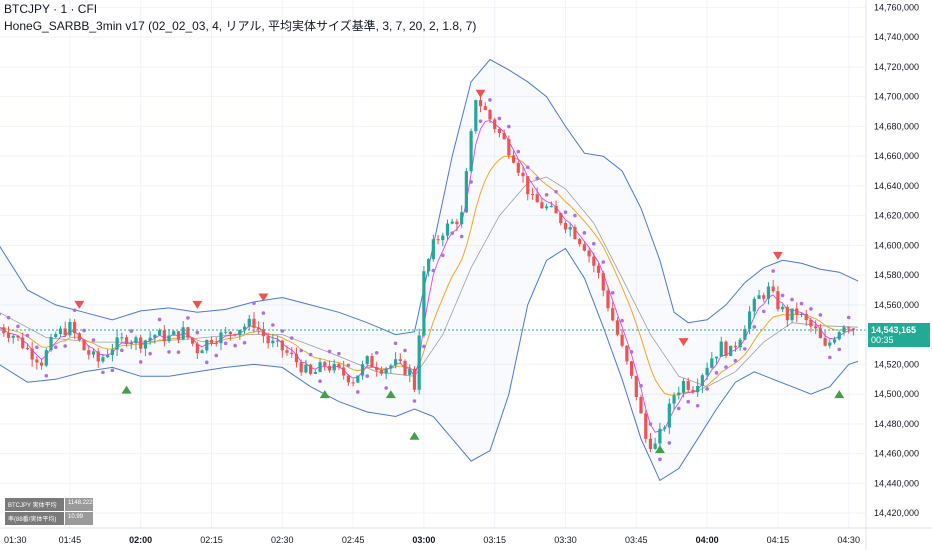 The image size is (932, 550). What do you see at coordinates (282, 540) in the screenshot?
I see `time-tick-label: 02:30` at bounding box center [282, 540].